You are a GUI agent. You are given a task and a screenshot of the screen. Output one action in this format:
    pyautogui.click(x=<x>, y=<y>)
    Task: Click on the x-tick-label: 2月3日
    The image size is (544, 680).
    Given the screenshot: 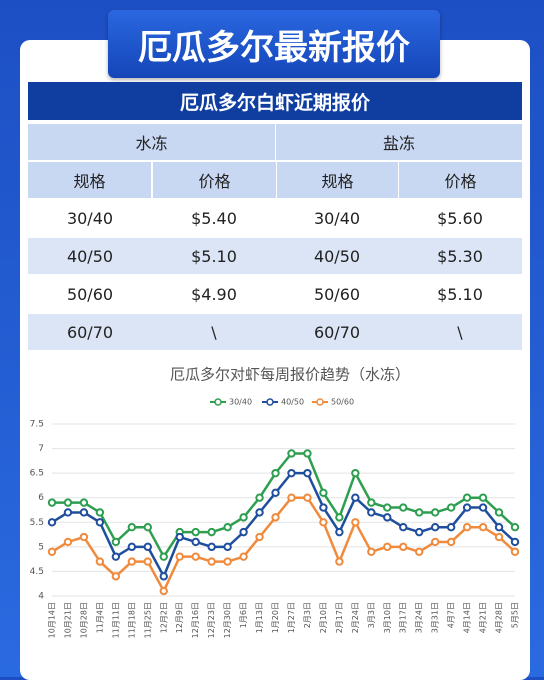 What is the action you would take?
    pyautogui.click(x=307, y=615)
    